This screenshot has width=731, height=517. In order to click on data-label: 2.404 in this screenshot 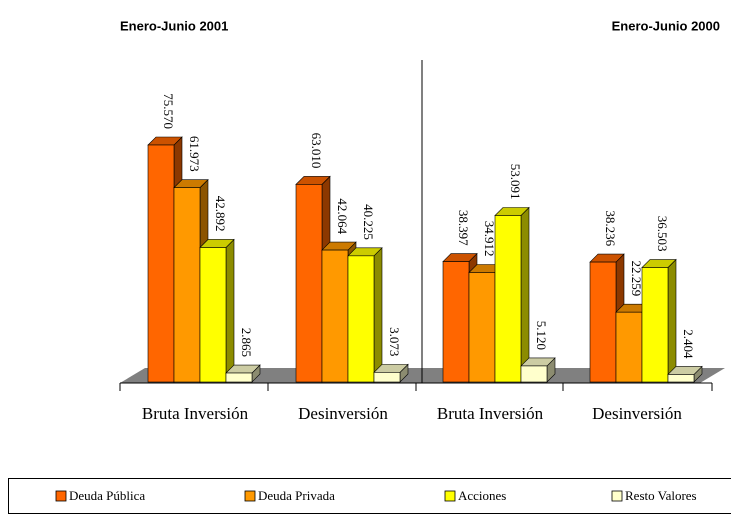, I will do `click(688, 344)`.